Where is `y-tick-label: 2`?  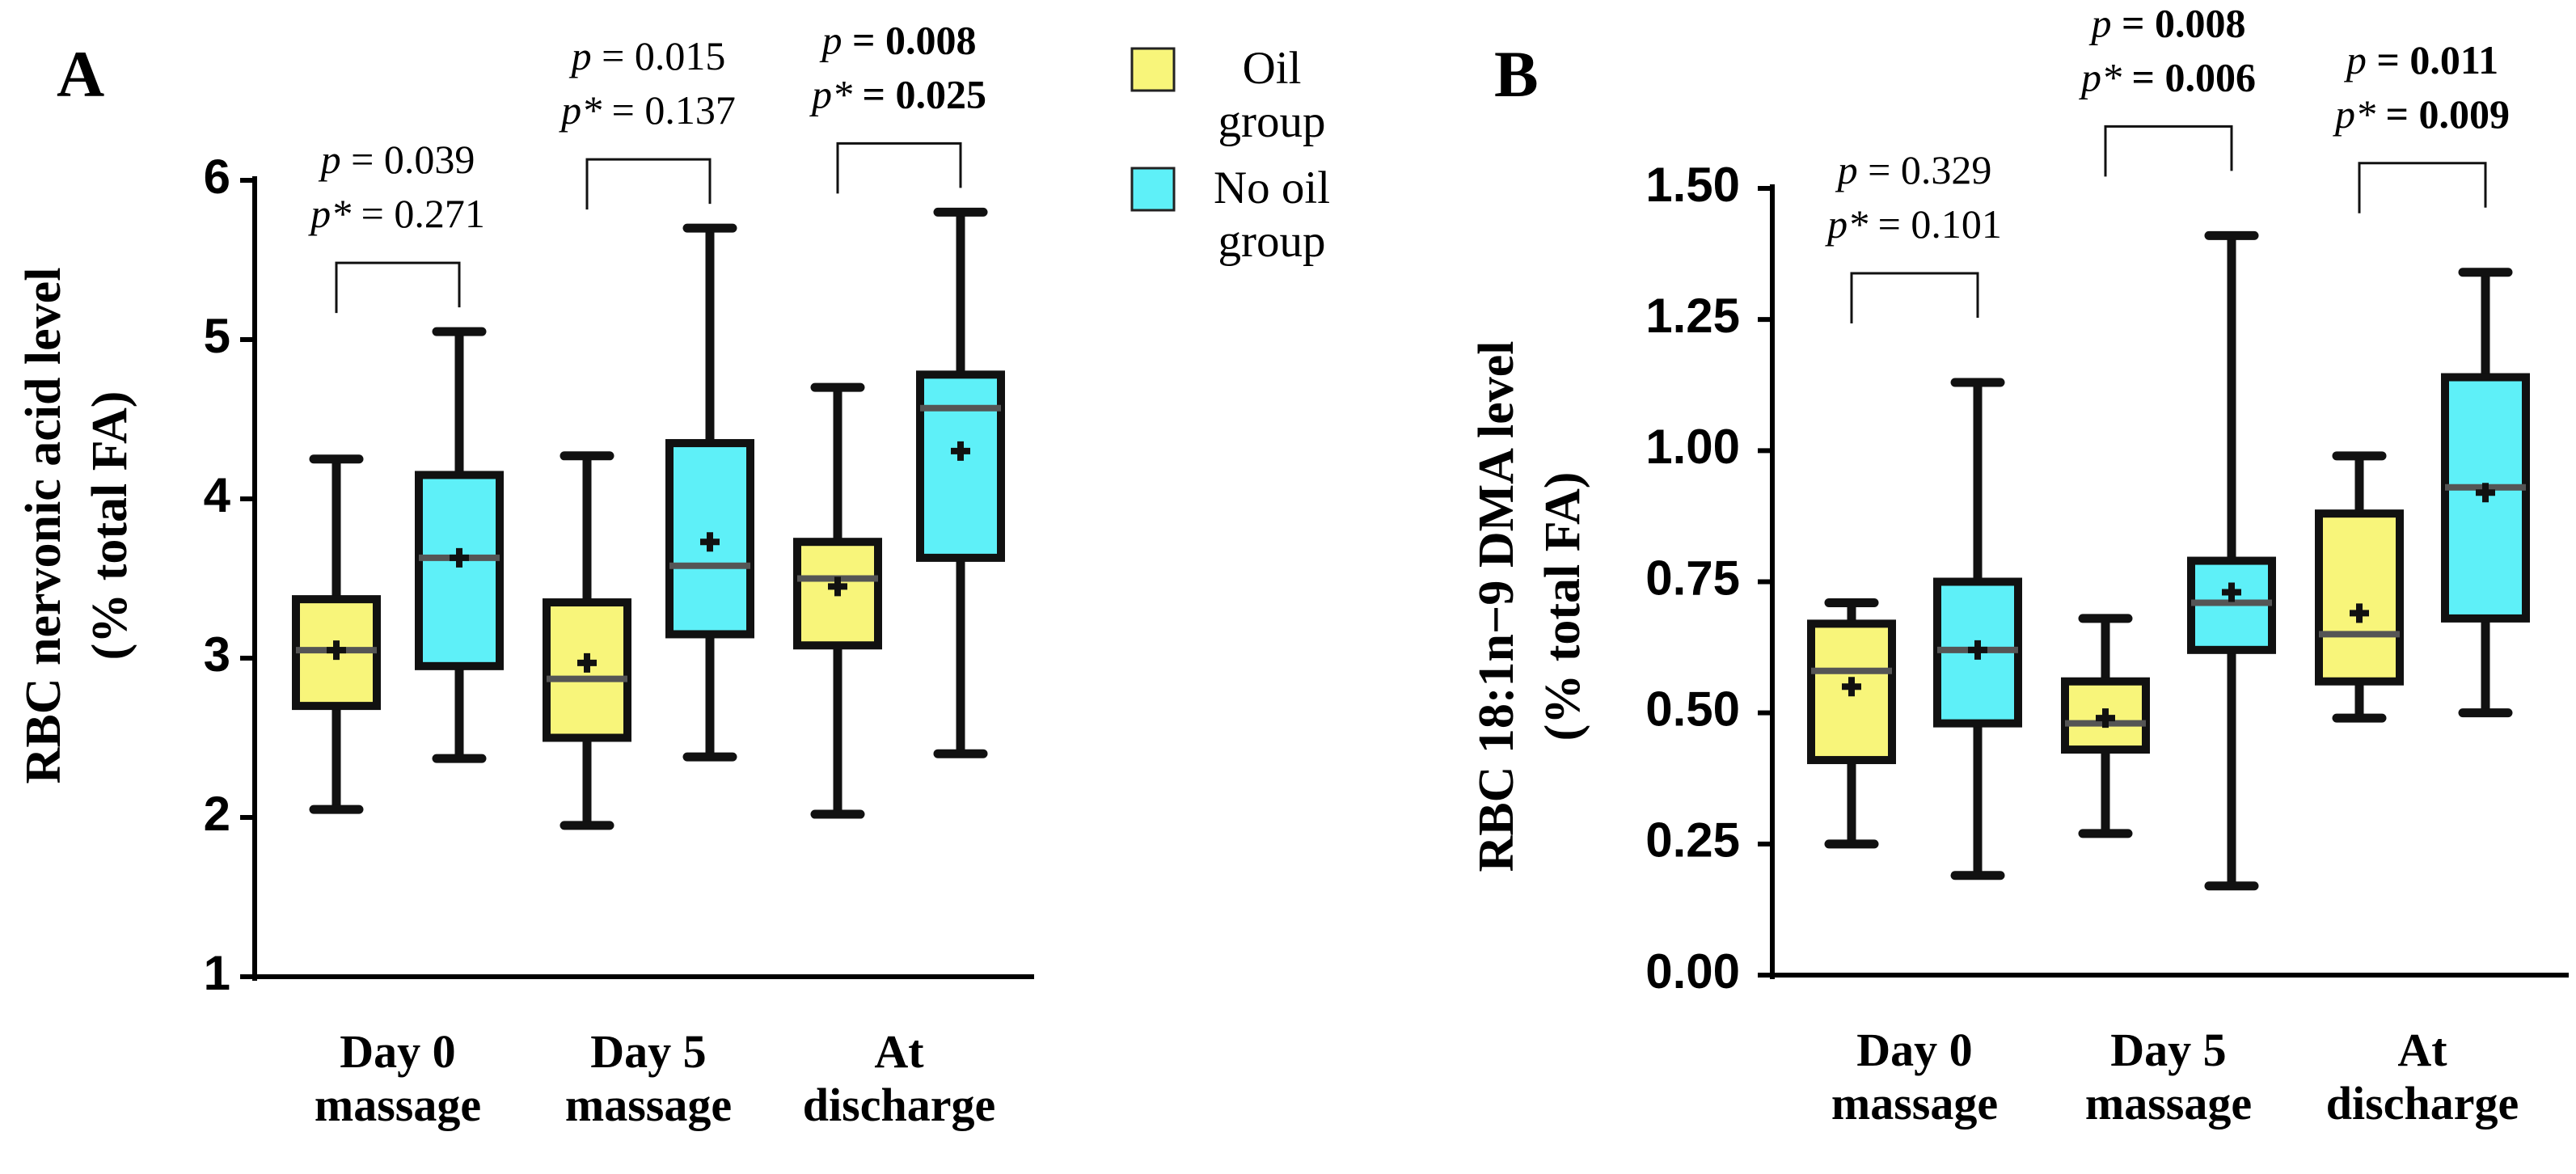 y-tick-label: 2 is located at coordinates (217, 814).